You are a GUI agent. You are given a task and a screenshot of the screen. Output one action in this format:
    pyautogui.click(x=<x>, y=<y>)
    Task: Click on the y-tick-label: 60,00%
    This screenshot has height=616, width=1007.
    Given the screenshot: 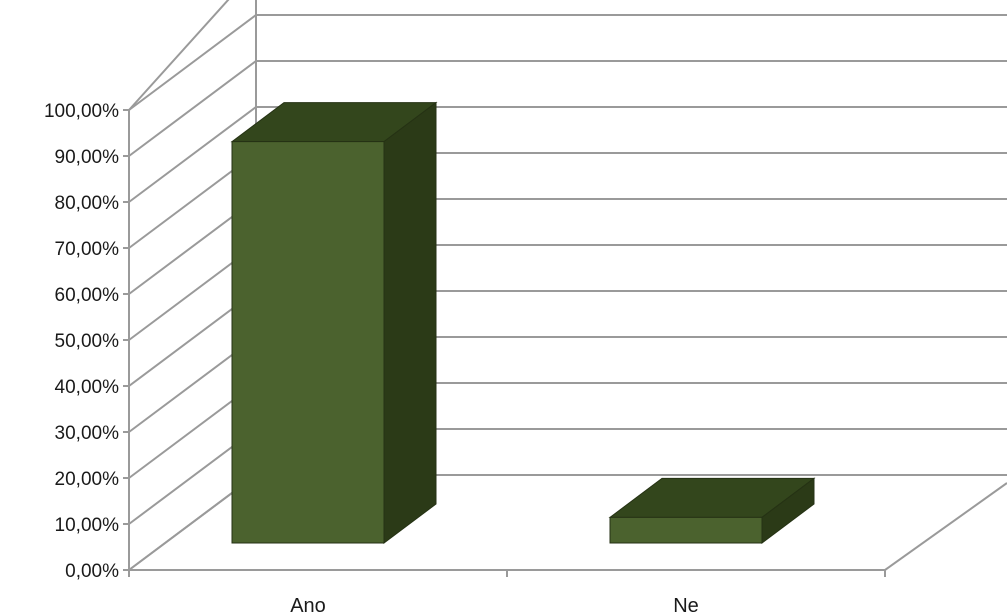 What is the action you would take?
    pyautogui.click(x=87, y=295)
    